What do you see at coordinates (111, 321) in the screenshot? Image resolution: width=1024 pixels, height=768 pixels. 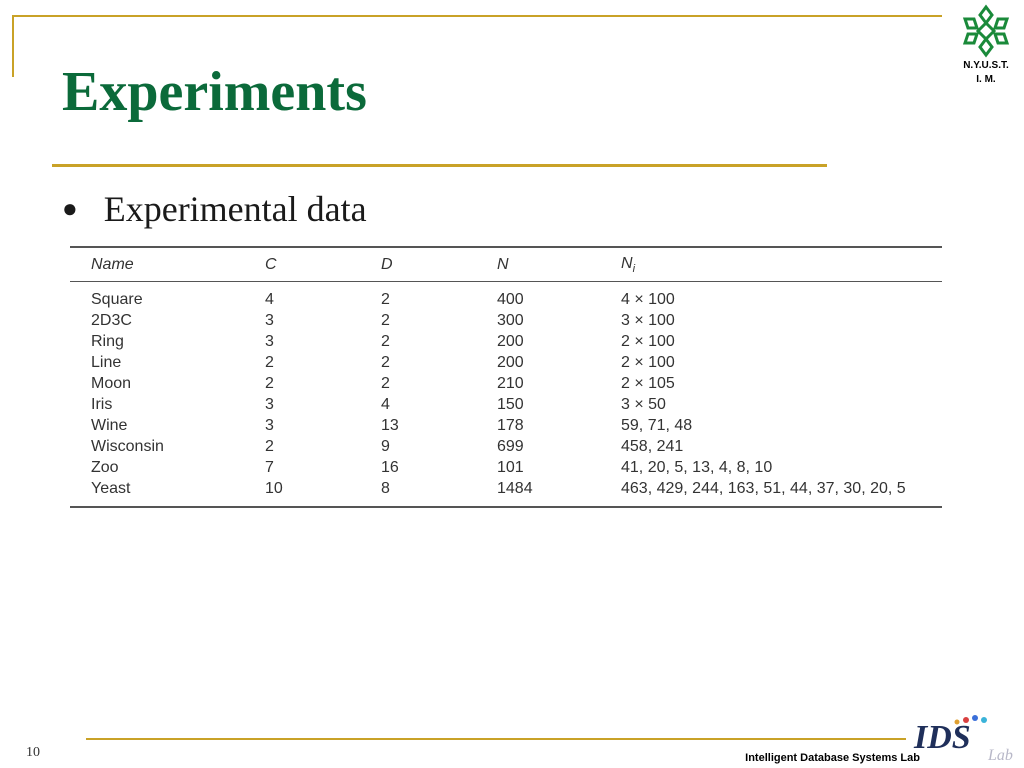 I see `cell-name: 2D3C` at bounding box center [111, 321].